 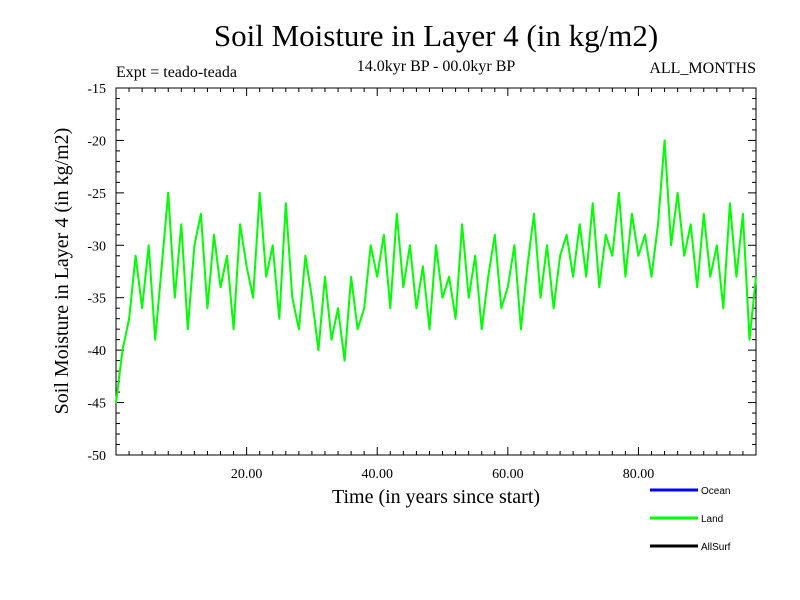 I want to click on legend-label-land: Land, so click(x=712, y=519).